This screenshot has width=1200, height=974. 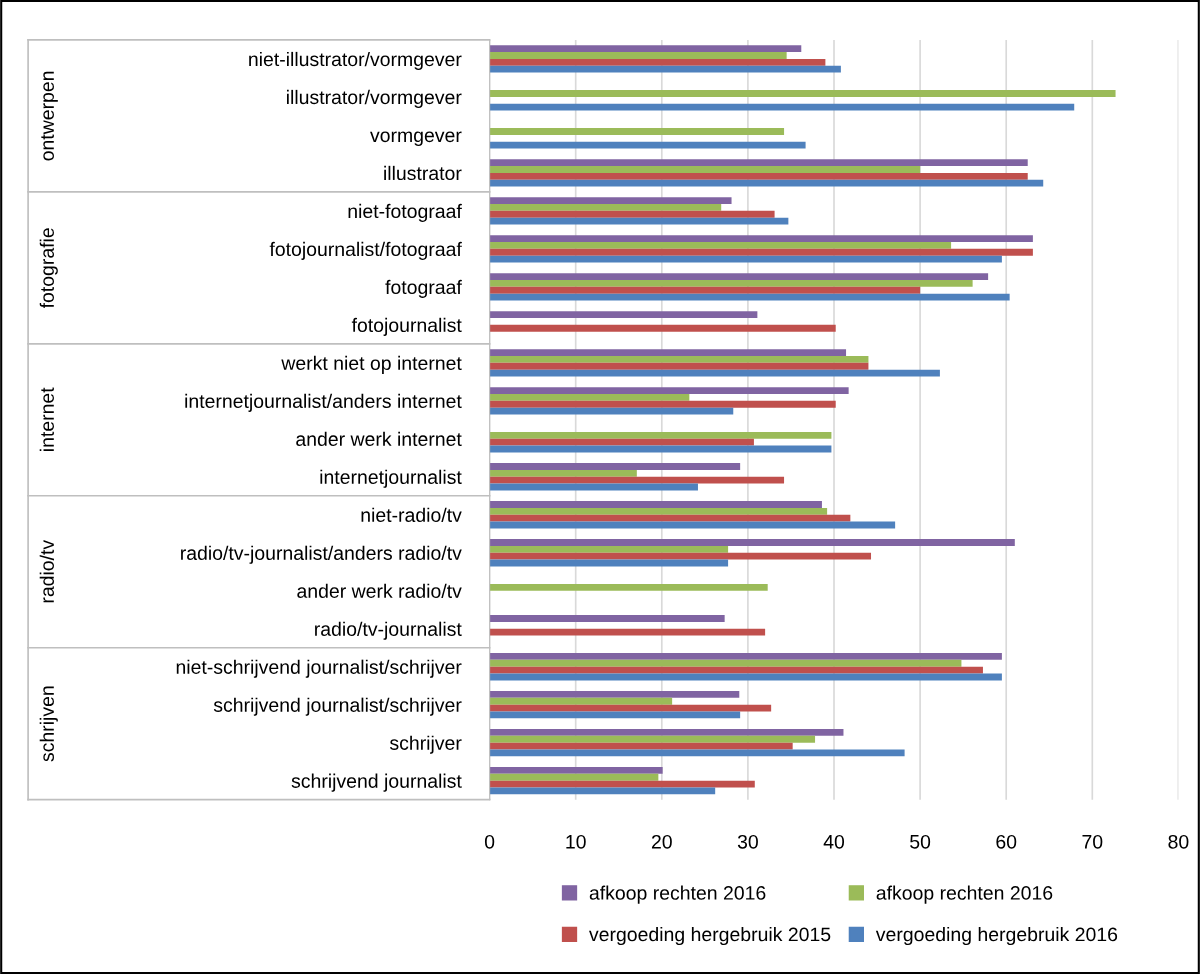 I want to click on x-tick-label: 50, so click(x=920, y=841).